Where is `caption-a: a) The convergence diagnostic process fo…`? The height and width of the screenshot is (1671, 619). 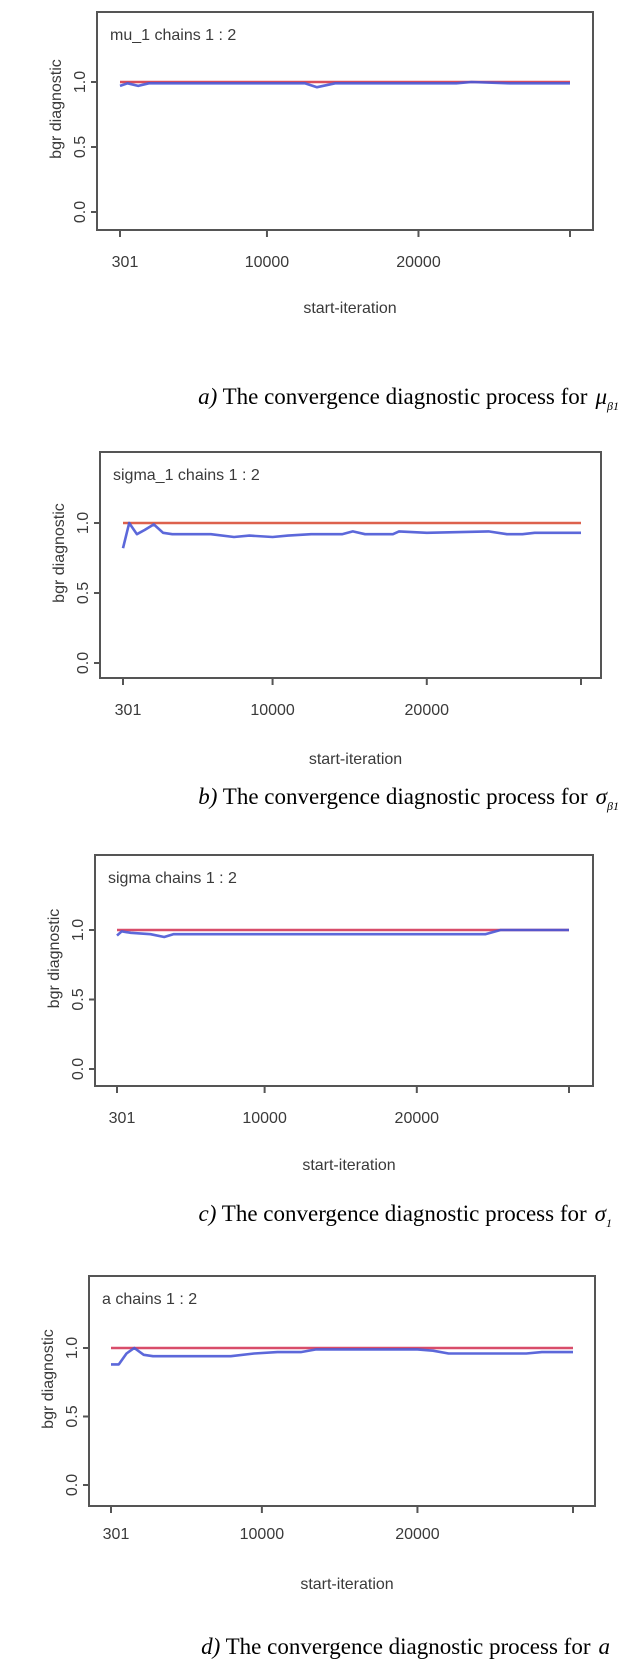 caption-a: a) The convergence diagnostic process fo… is located at coordinates (309, 399).